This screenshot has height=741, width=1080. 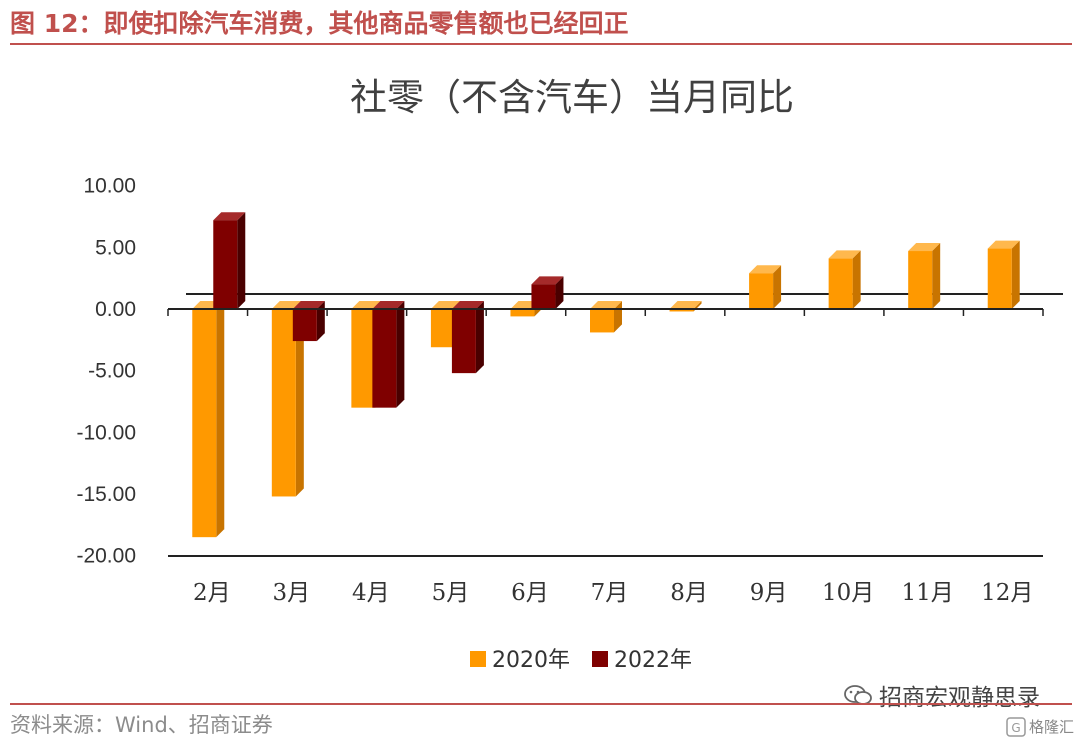 I want to click on watermark-logo-icon: G, so click(x=1016, y=726).